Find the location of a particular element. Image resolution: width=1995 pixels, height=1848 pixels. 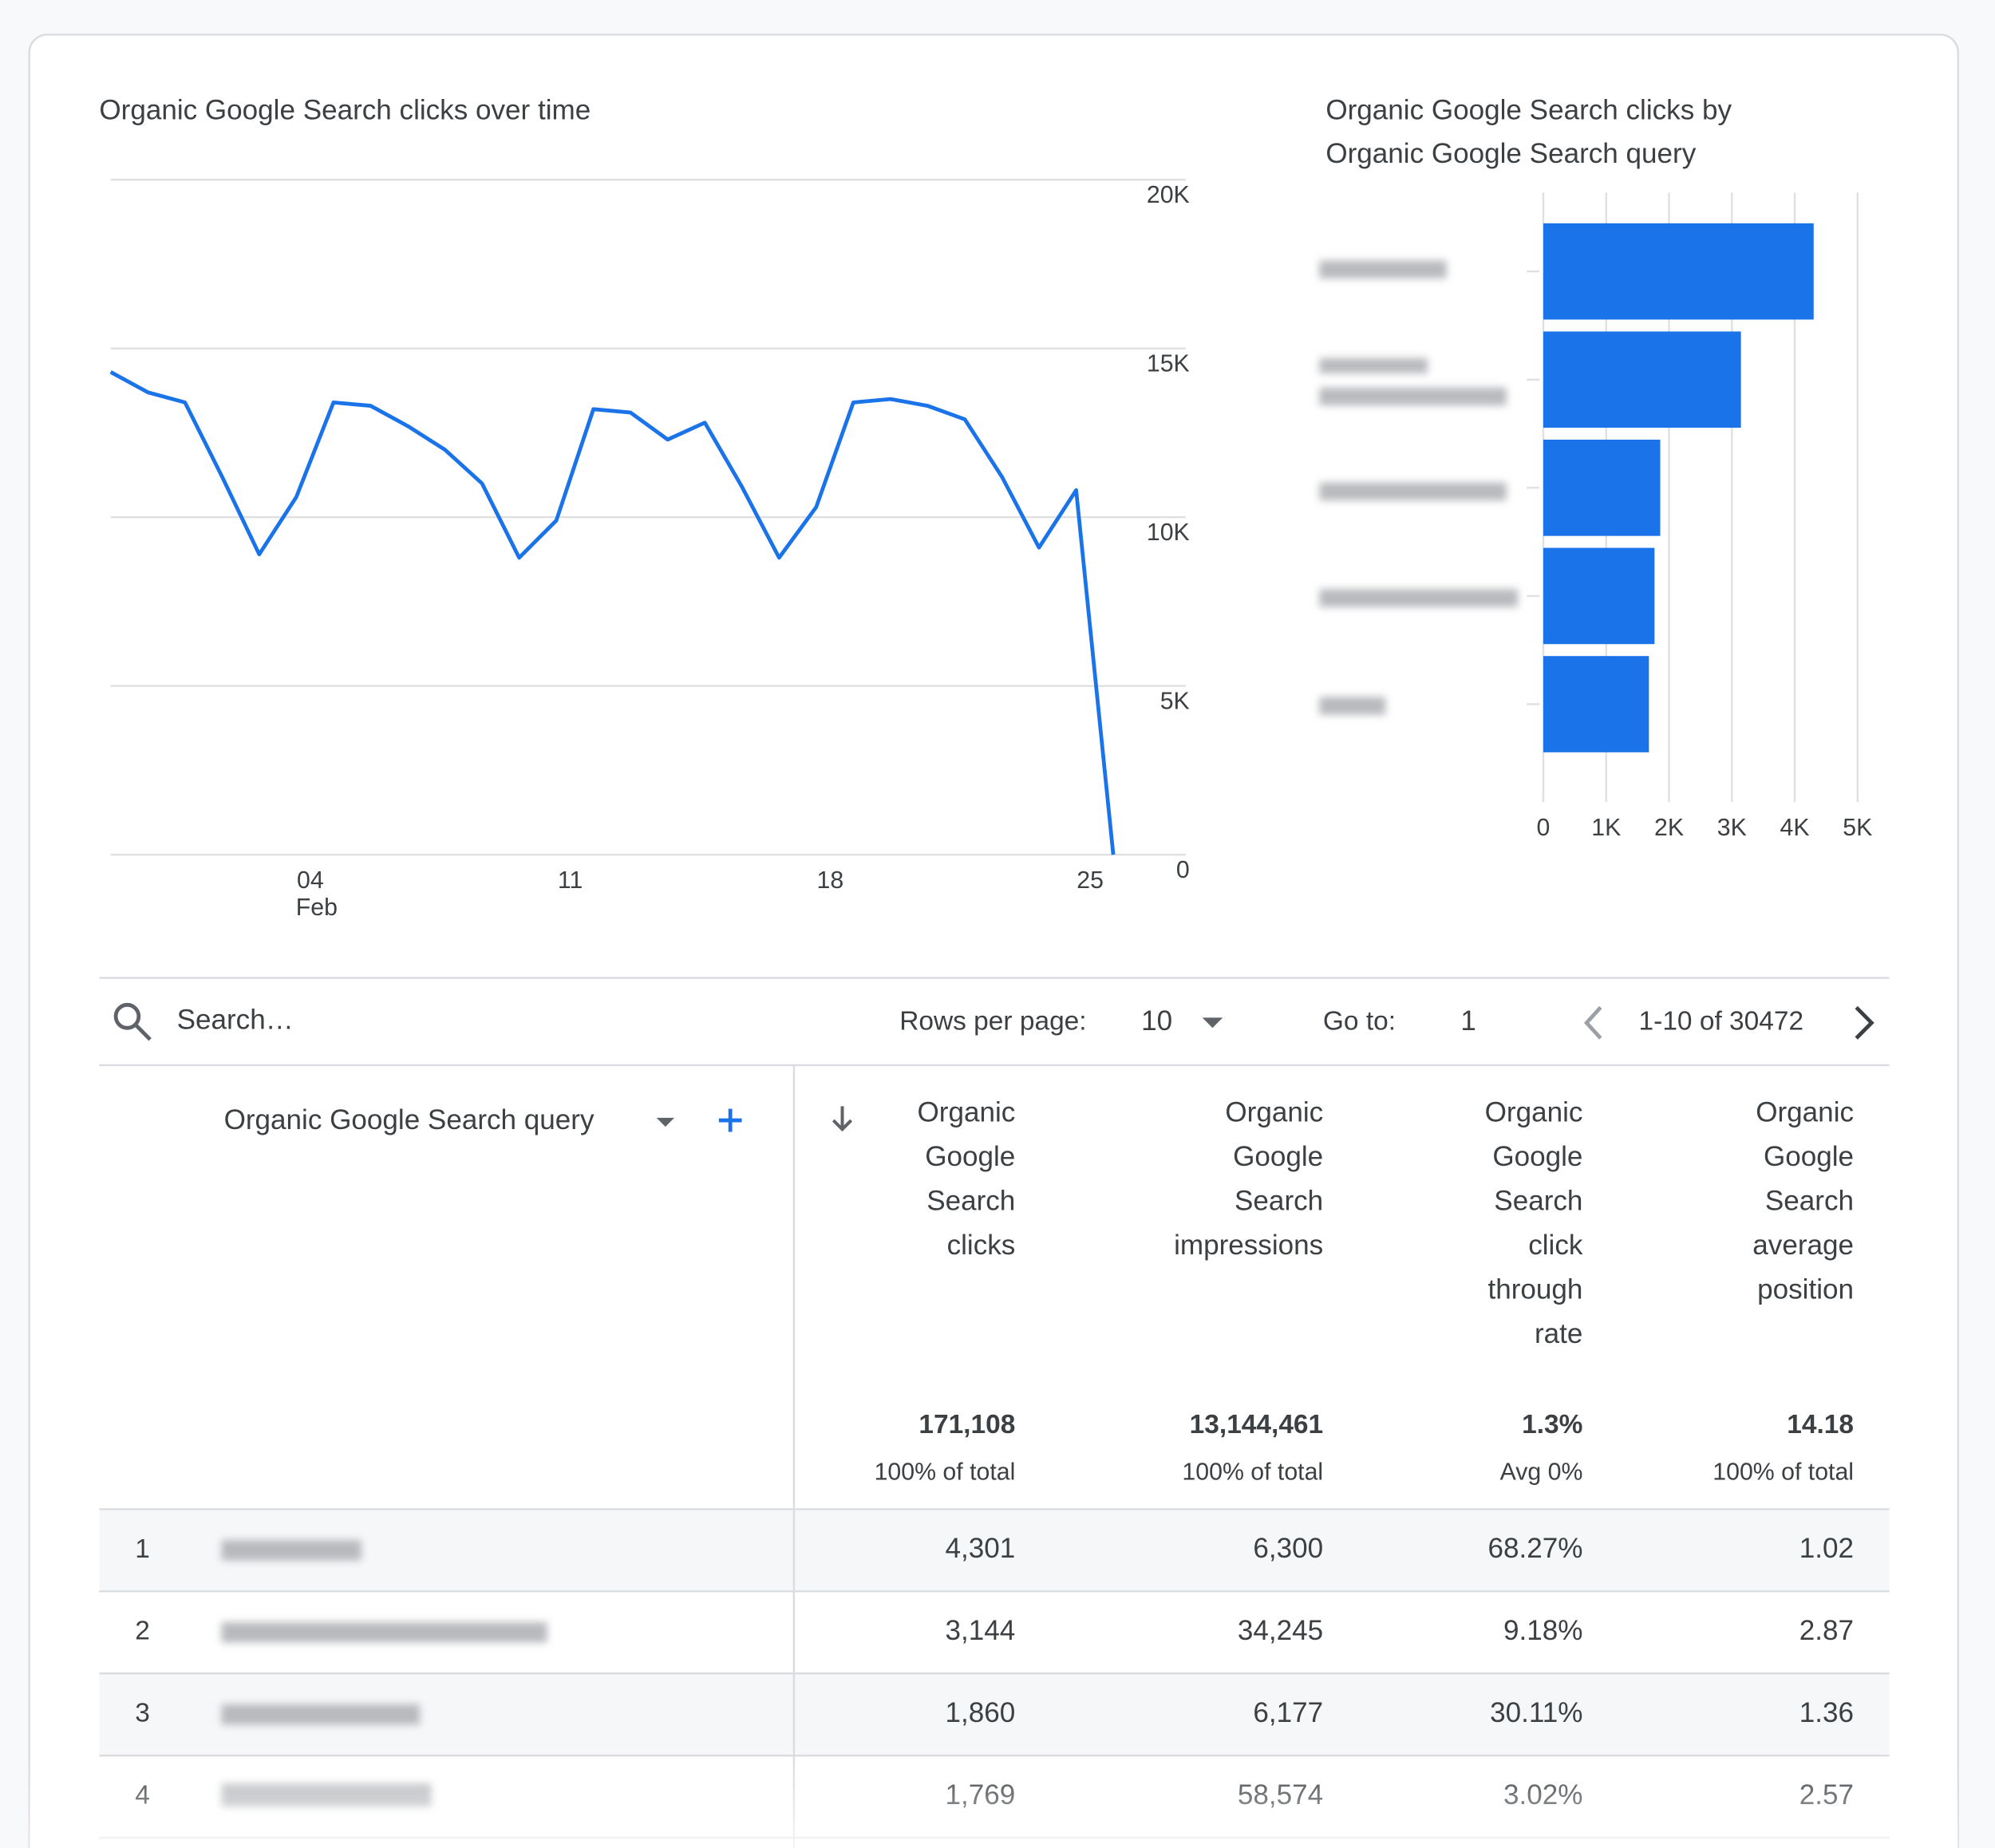

cell: 6,177 is located at coordinates (1288, 1712).